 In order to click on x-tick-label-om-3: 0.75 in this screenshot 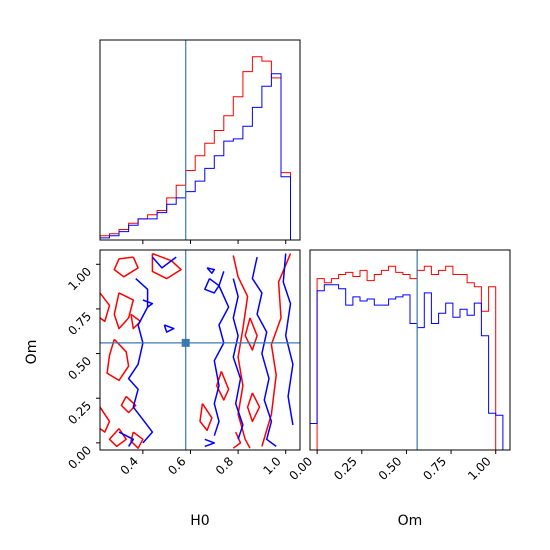, I will do `click(434, 468)`.